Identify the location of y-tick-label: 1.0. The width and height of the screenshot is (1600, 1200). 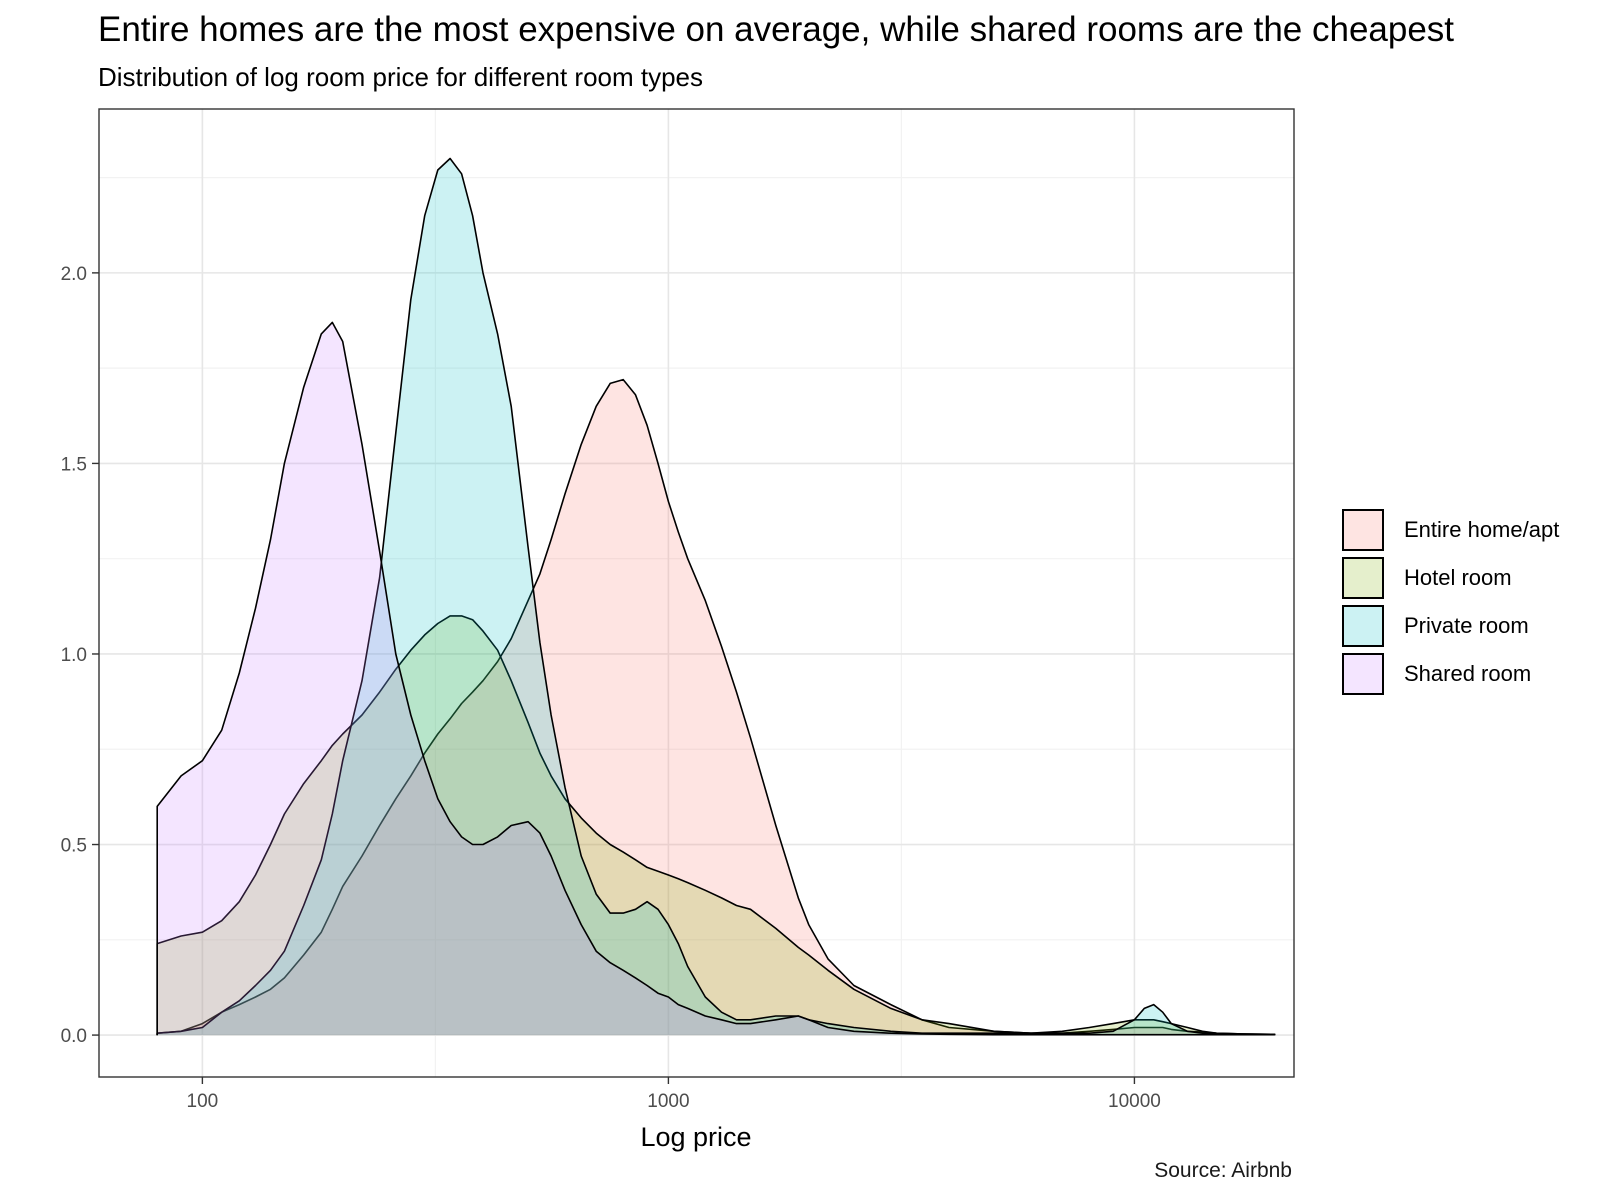
(74, 655).